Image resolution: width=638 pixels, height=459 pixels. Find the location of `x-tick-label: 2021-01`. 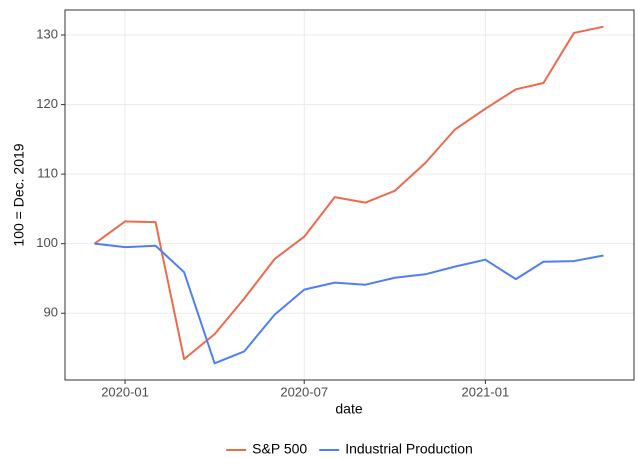

x-tick-label: 2021-01 is located at coordinates (485, 391).